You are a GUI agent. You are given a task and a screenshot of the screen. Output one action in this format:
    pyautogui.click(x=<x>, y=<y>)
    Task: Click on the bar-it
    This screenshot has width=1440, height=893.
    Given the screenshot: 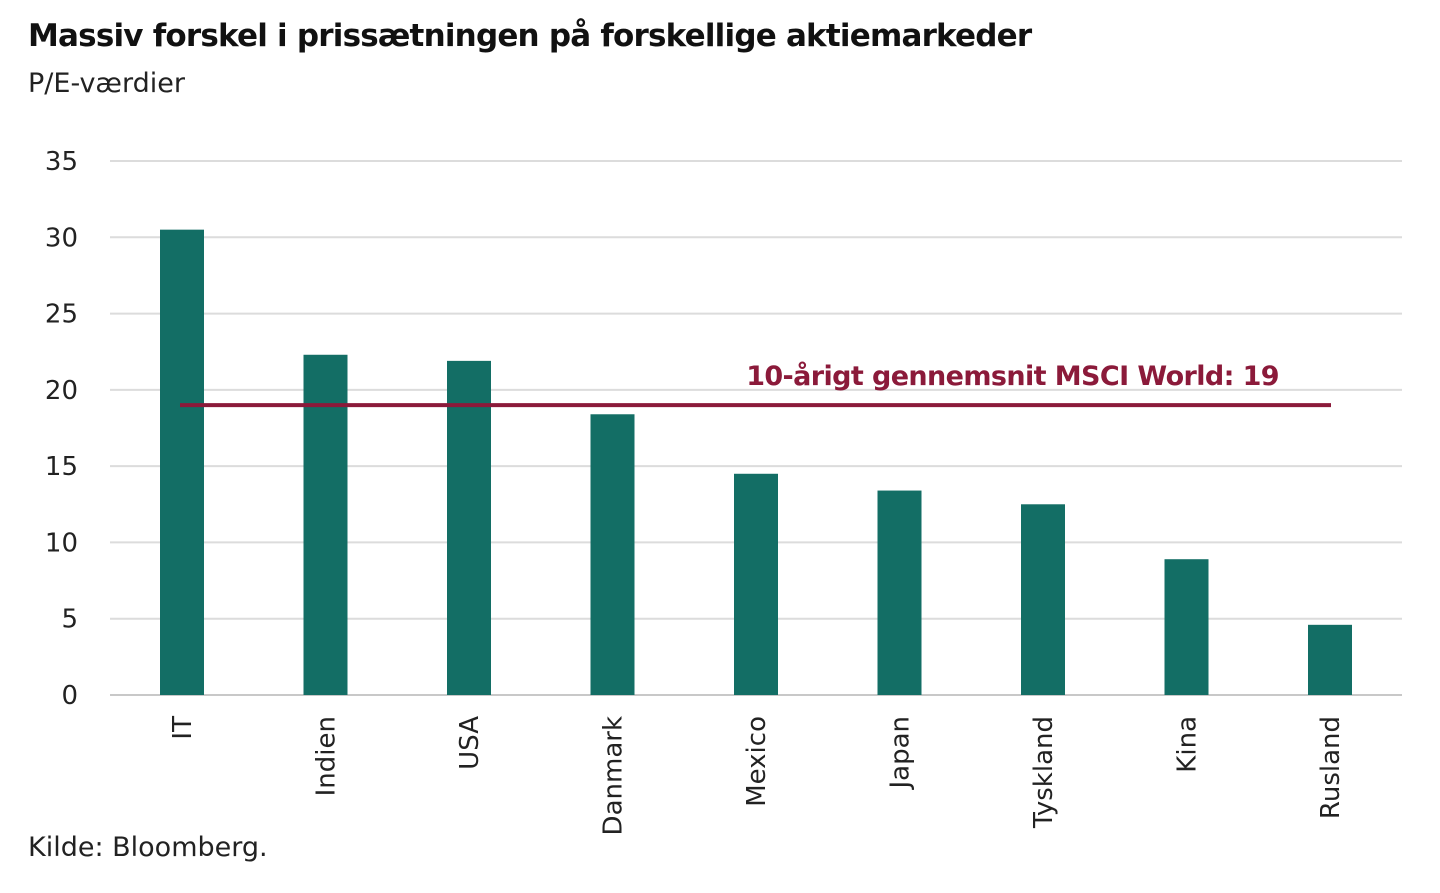 What is the action you would take?
    pyautogui.click(x=182, y=462)
    